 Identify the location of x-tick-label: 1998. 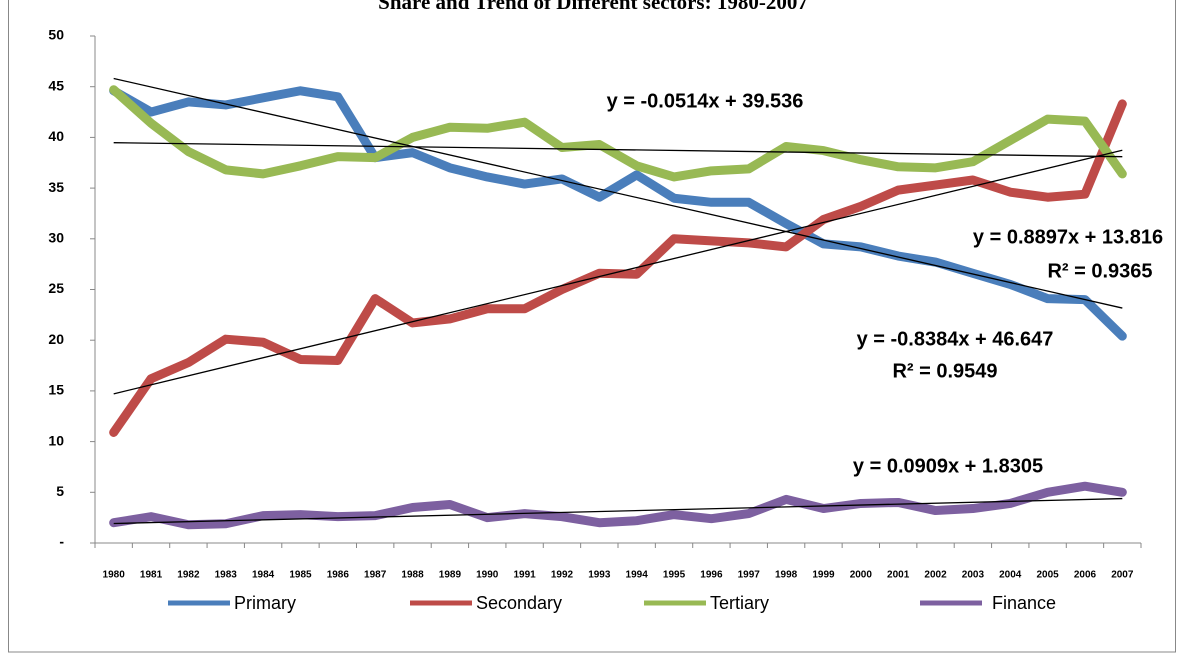
(786, 575).